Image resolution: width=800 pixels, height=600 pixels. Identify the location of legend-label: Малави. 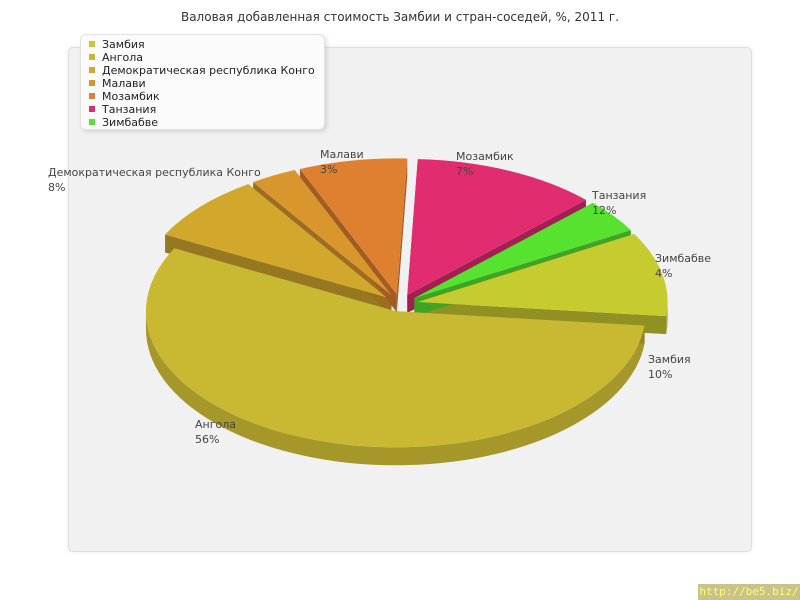
(124, 83).